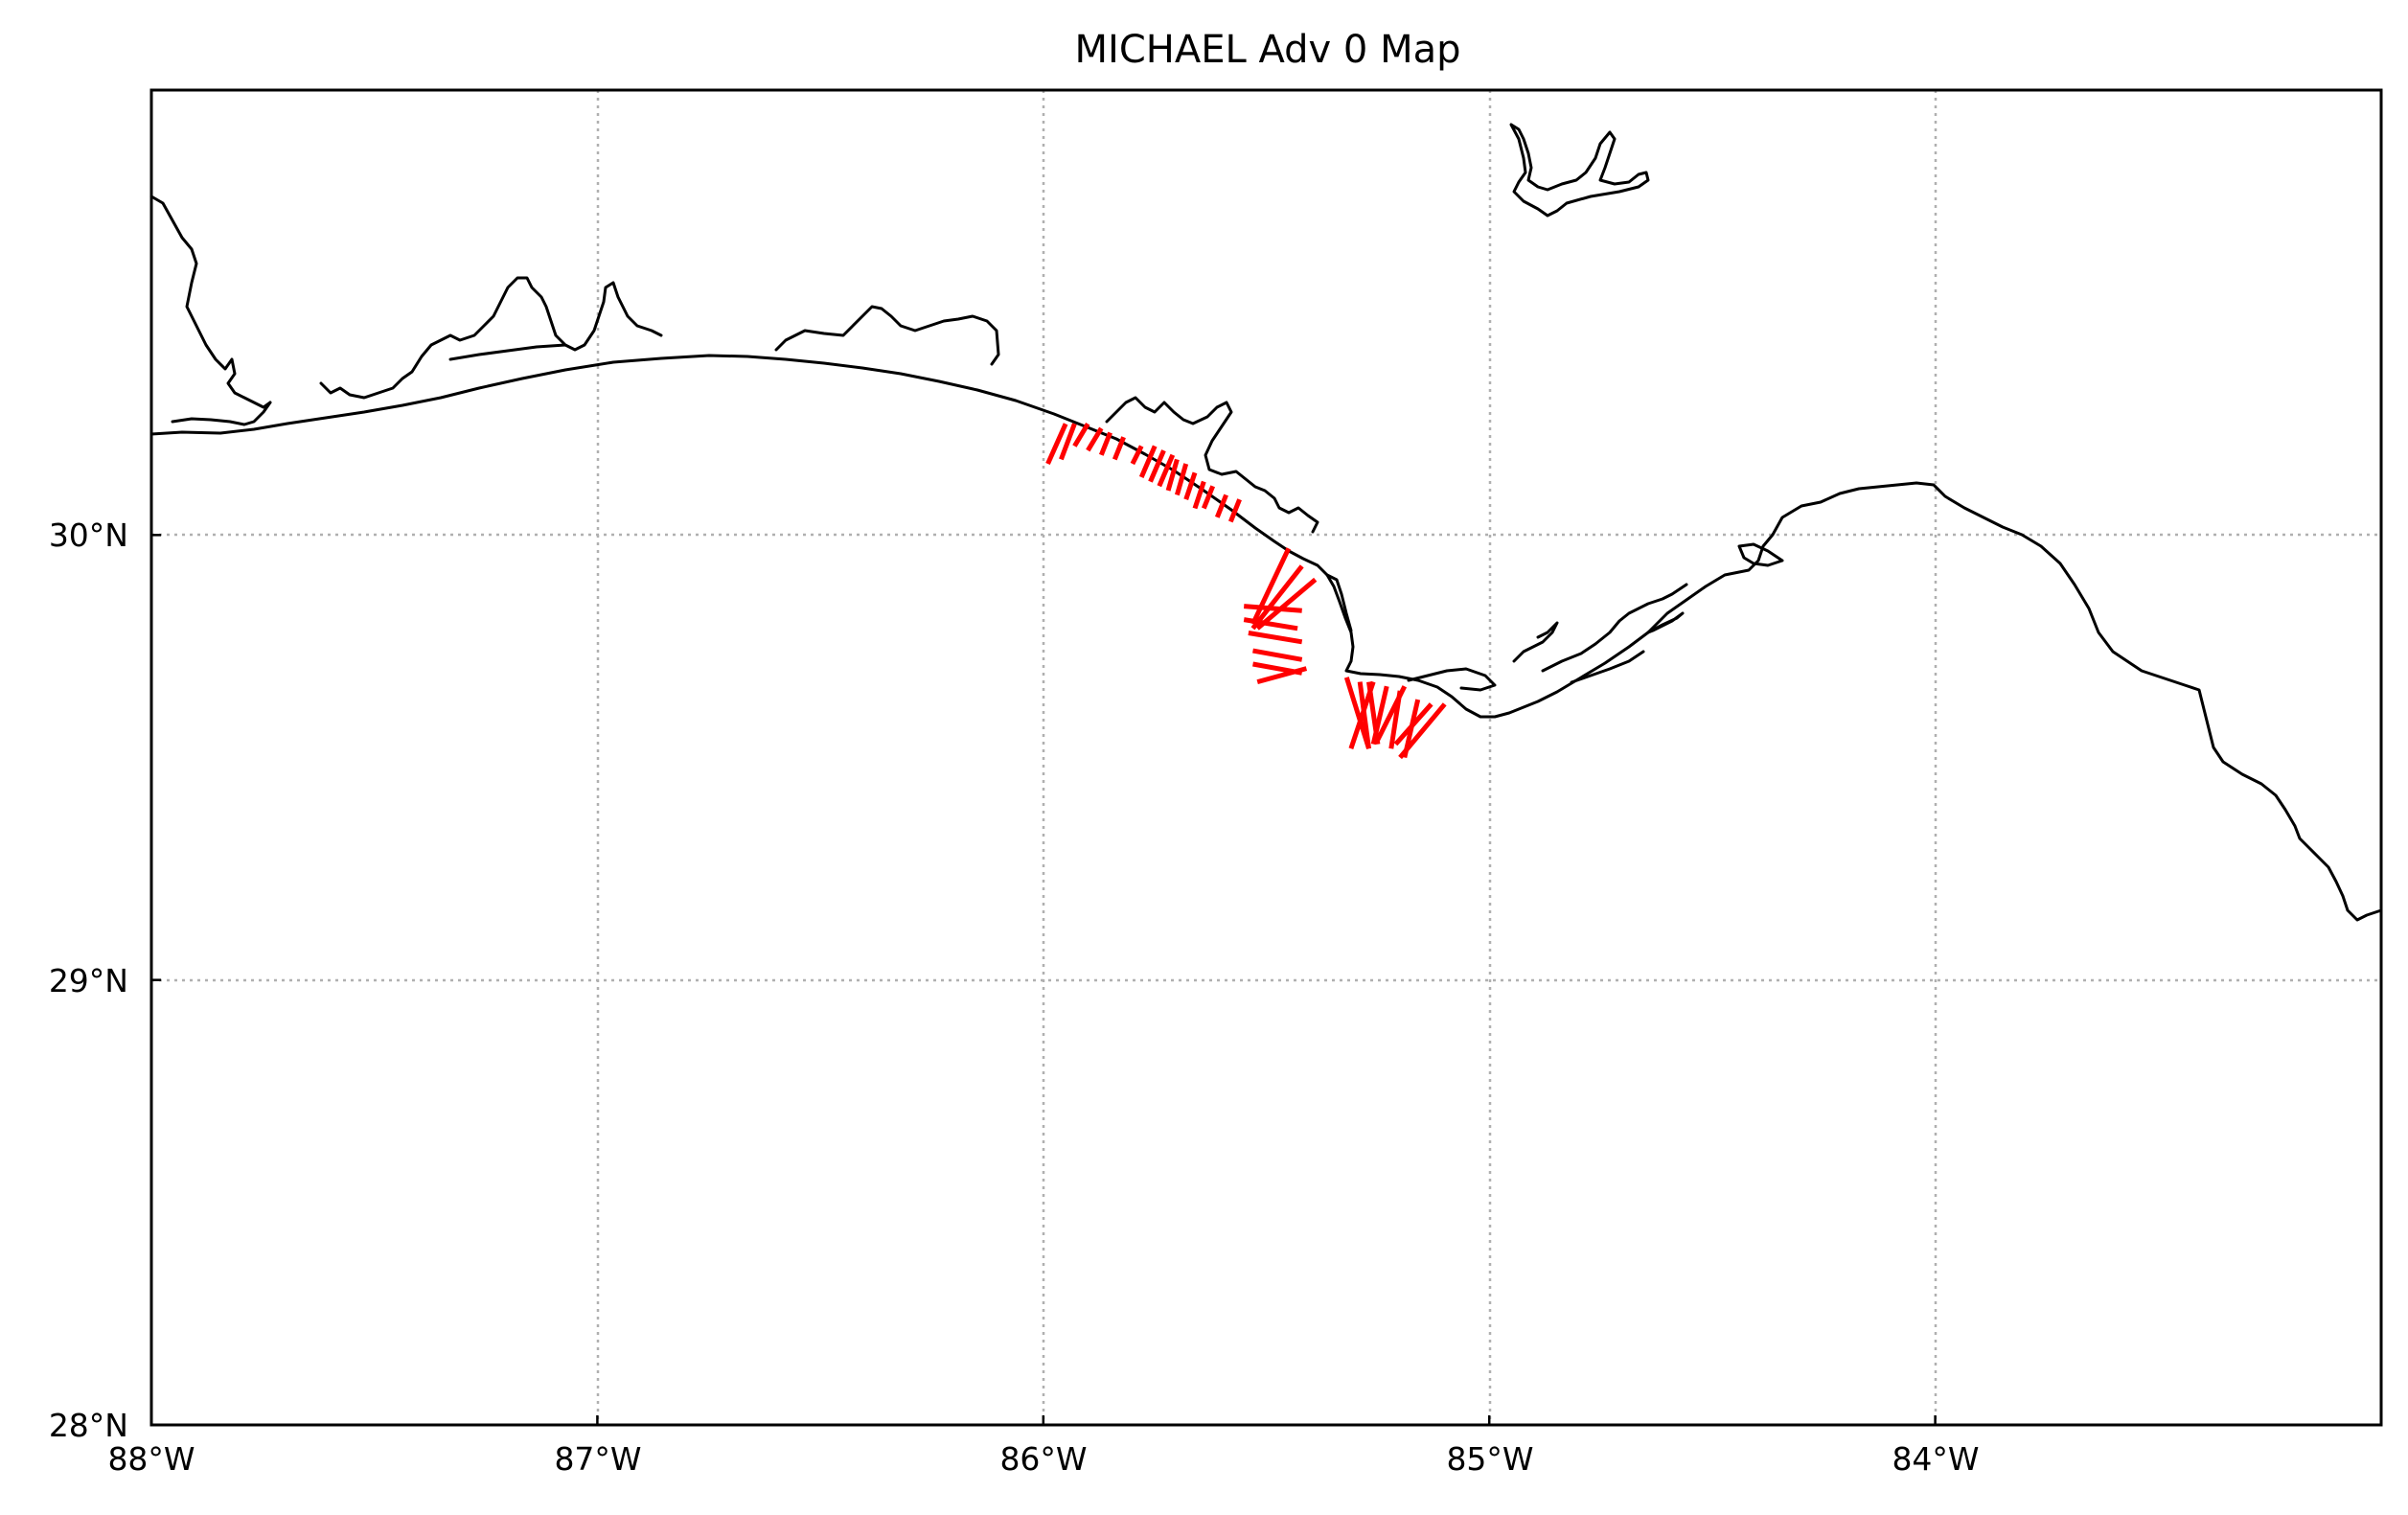 Image resolution: width=2408 pixels, height=1515 pixels. I want to click on coastline-apalachicola-bay, so click(1547, 638).